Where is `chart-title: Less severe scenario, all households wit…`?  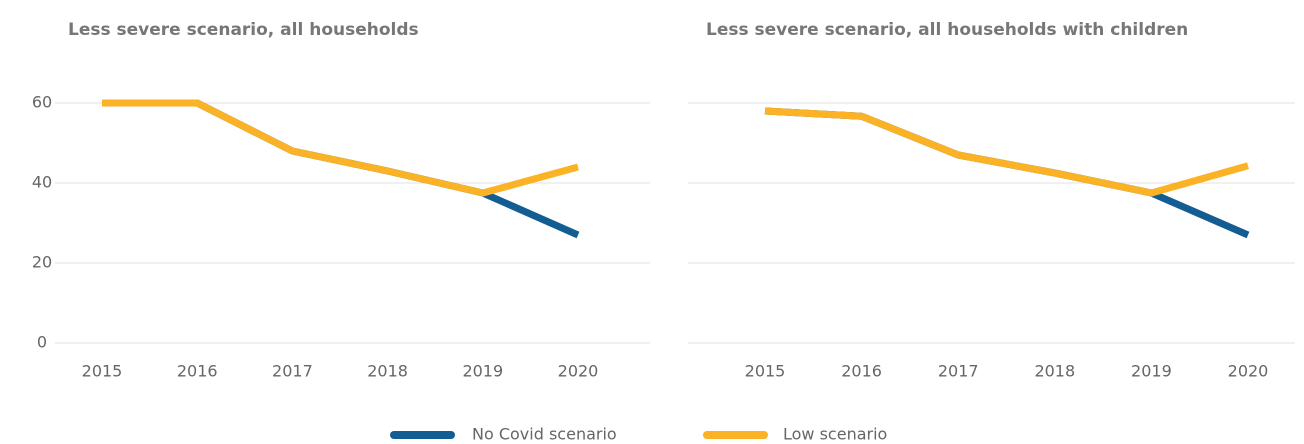
chart-title: Less severe scenario, all households wit… is located at coordinates (947, 30).